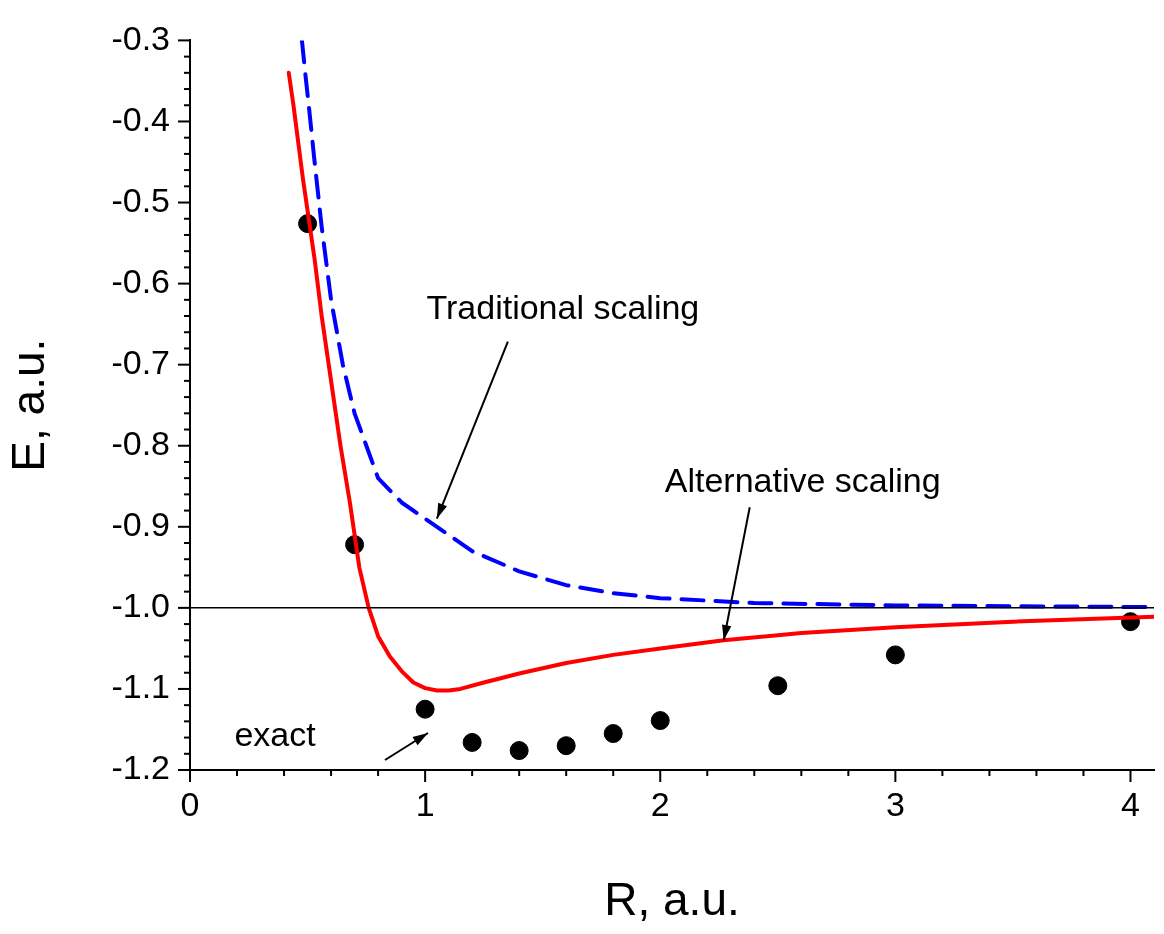 The image size is (1164, 934). Describe the element at coordinates (140, 280) in the screenshot. I see `y-tick-label: -0.6` at that location.